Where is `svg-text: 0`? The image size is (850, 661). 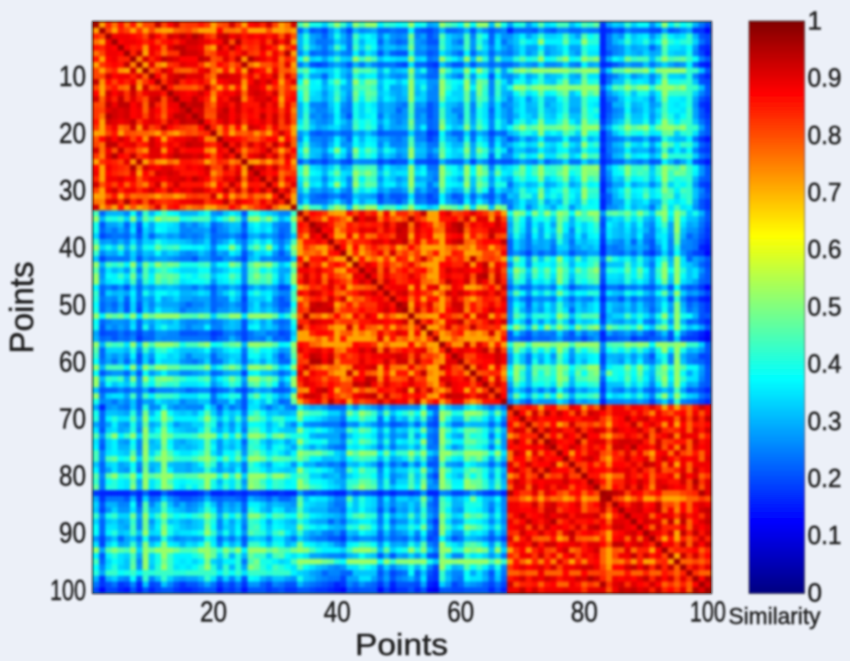 svg-text: 0 is located at coordinates (815, 592).